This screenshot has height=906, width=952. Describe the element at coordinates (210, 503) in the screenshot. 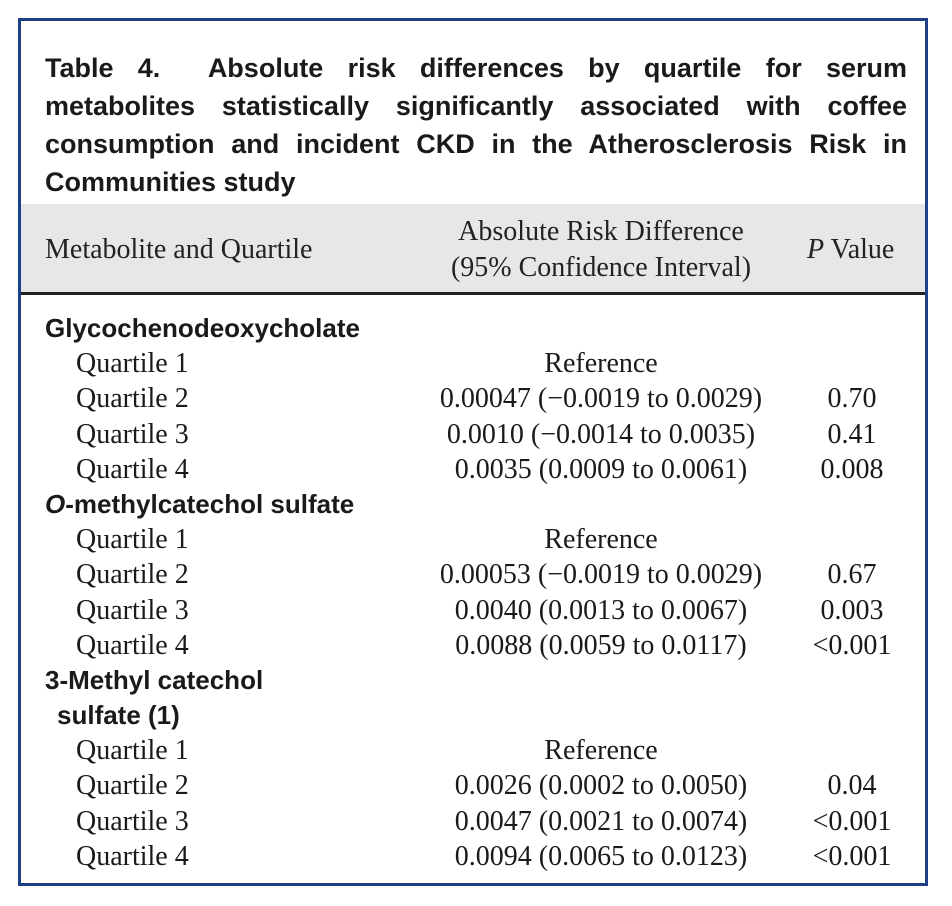

I see `metabolite-name: -methylcatechol sulfate` at that location.